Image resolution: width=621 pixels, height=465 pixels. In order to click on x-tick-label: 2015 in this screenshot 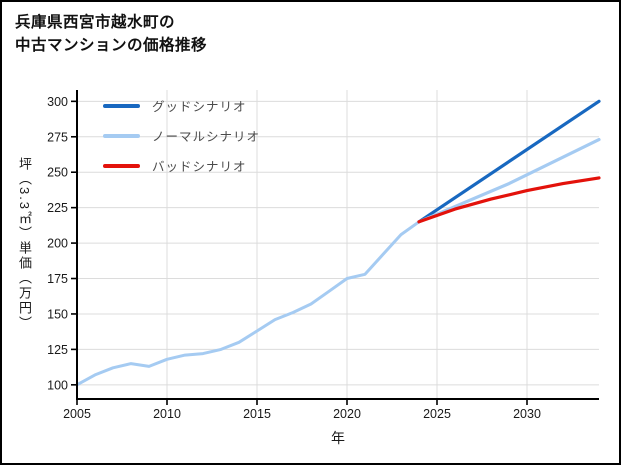, I will do `click(257, 414)`.